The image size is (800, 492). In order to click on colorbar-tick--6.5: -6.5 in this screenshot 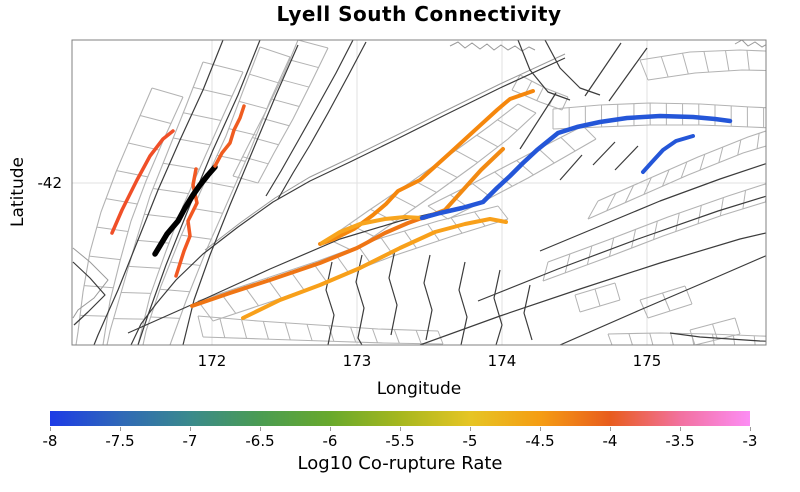, I will do `click(260, 441)`.